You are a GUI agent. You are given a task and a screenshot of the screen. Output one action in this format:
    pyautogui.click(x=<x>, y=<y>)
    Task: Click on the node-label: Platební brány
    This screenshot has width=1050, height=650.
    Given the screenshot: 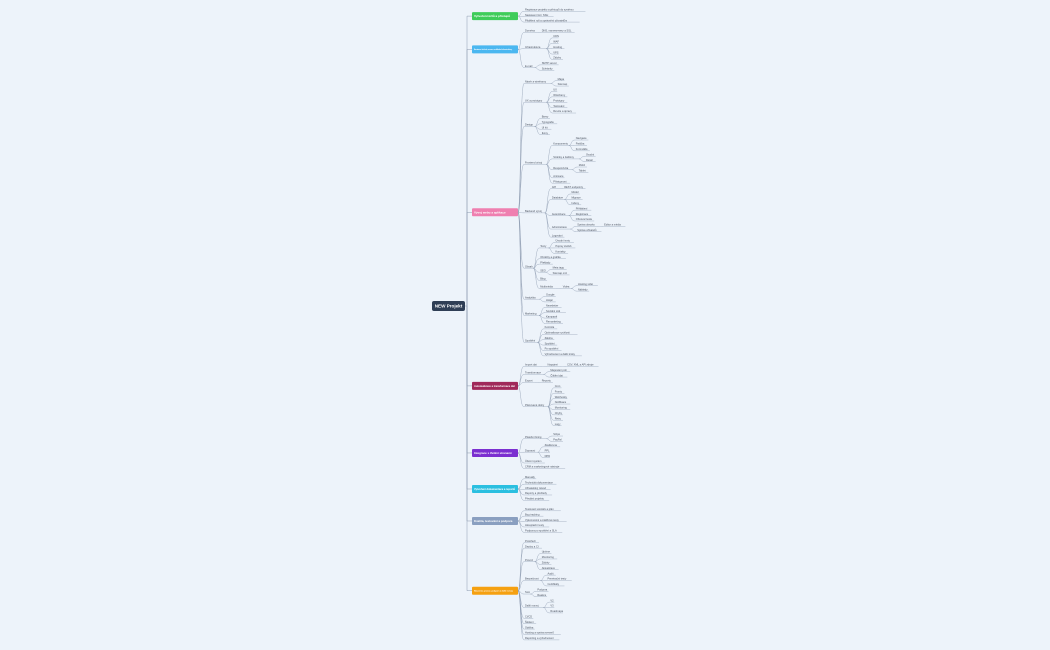 What is the action you would take?
    pyautogui.click(x=533, y=437)
    